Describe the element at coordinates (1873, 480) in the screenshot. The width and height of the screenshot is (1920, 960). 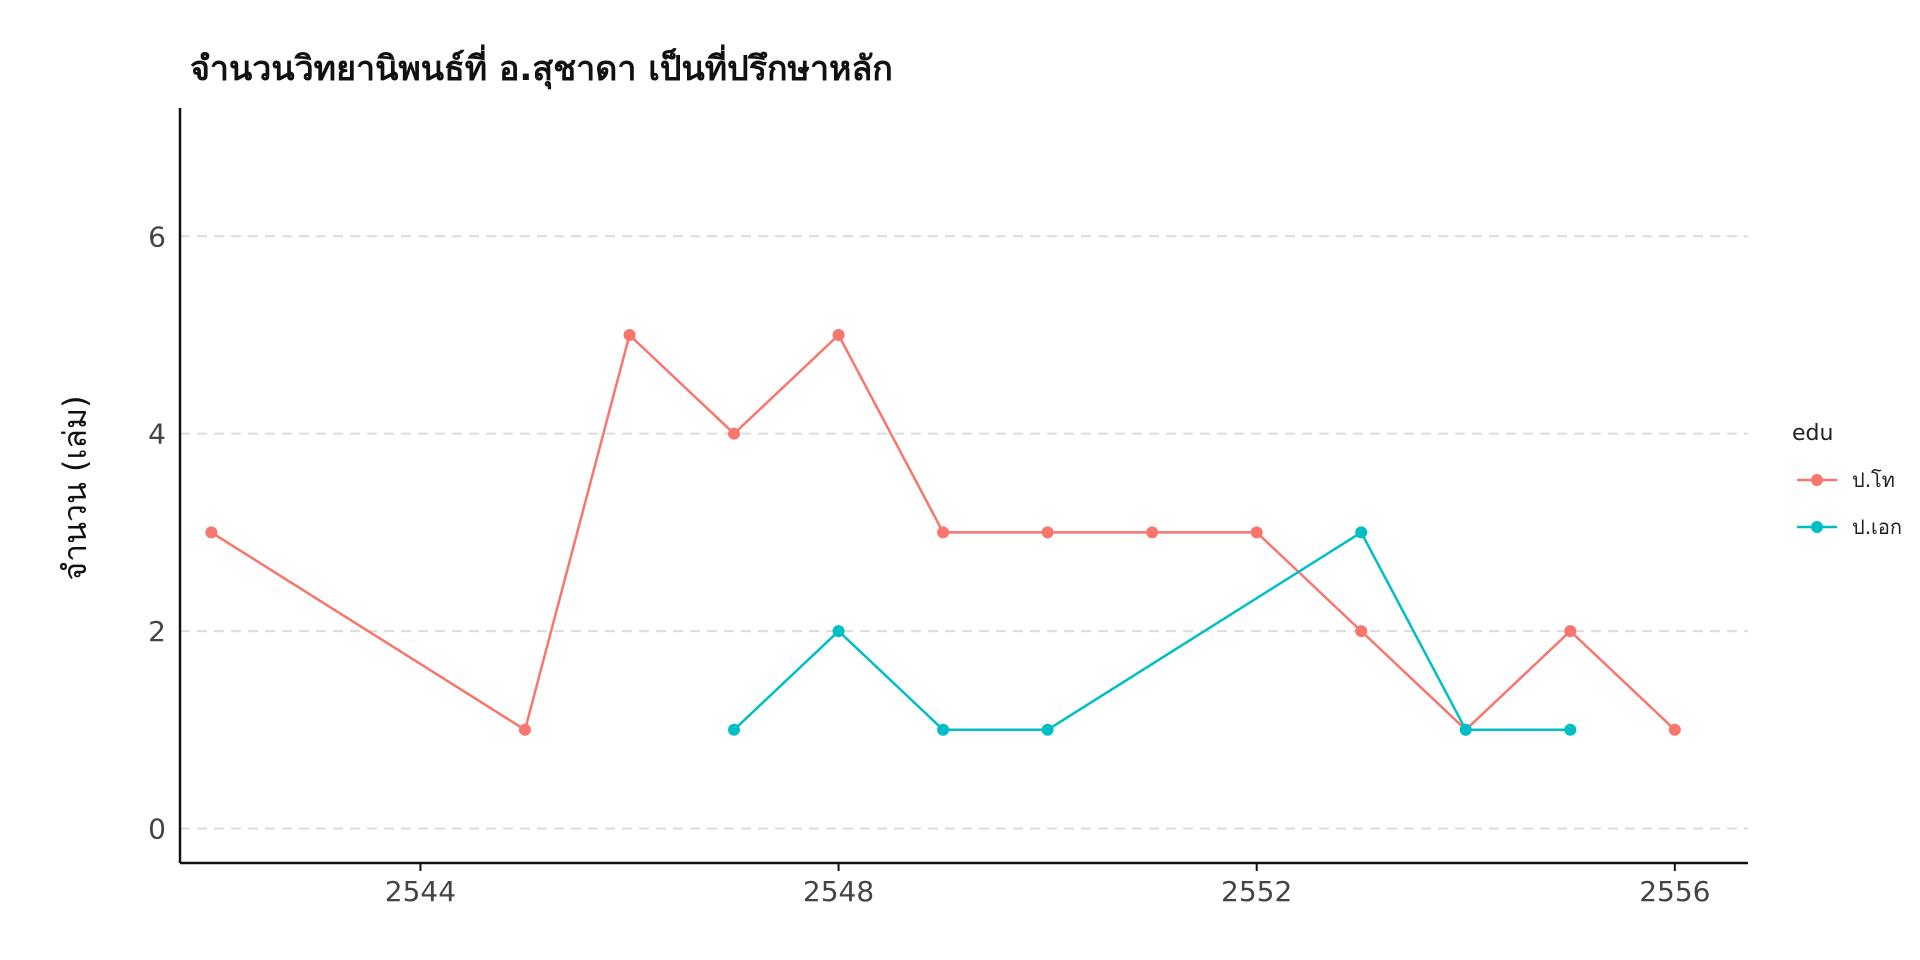
I see `legend-label-0: ป.โท` at that location.